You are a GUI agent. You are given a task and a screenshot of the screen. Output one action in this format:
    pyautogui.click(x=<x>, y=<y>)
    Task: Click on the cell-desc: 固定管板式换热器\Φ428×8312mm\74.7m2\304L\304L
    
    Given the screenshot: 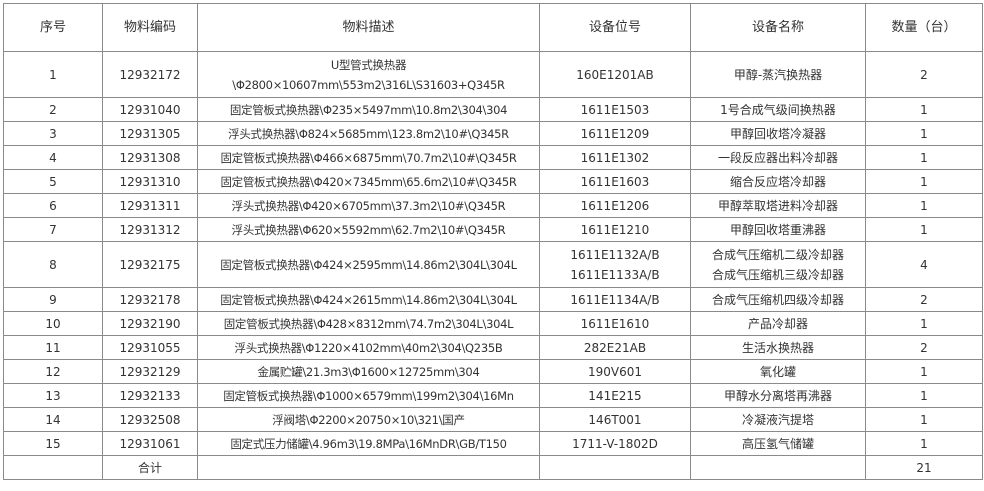 What is the action you would take?
    pyautogui.click(x=368, y=323)
    